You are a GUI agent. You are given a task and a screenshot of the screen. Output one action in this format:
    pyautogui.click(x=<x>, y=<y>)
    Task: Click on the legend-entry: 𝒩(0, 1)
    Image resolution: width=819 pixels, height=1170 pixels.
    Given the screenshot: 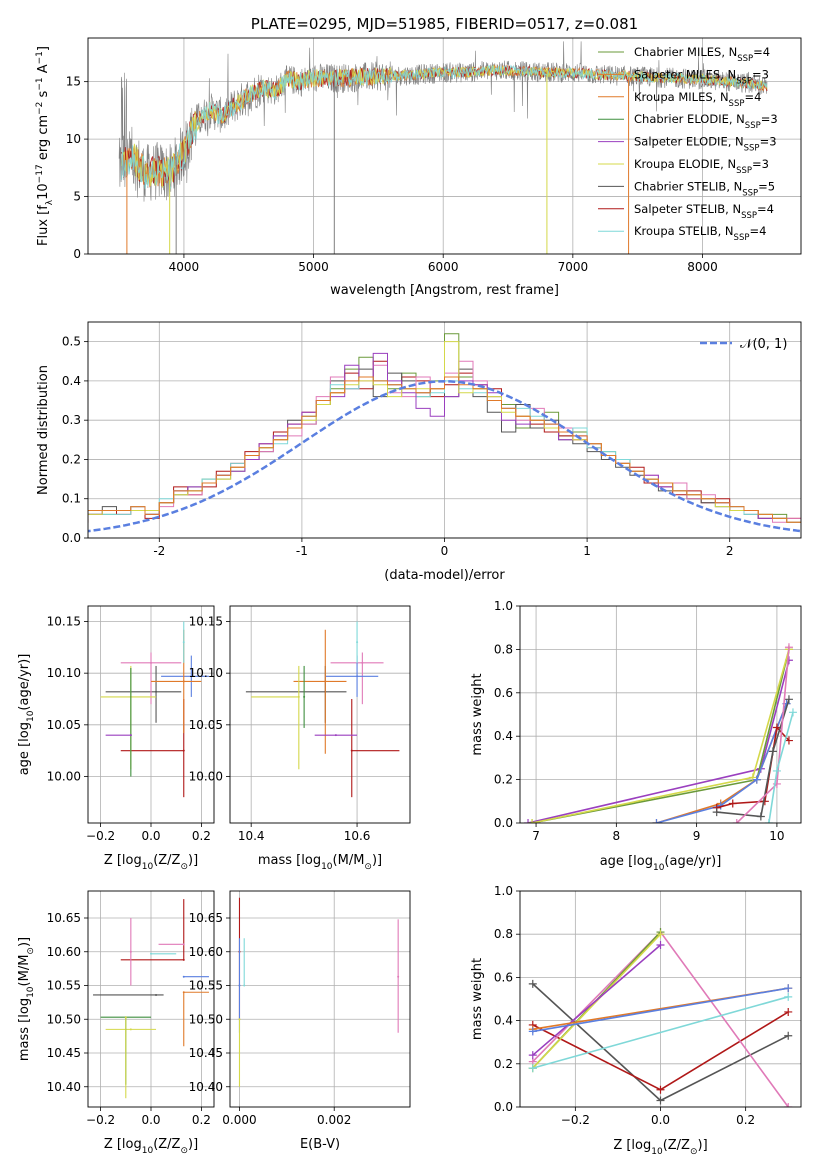 What is the action you would take?
    pyautogui.click(x=763, y=344)
    